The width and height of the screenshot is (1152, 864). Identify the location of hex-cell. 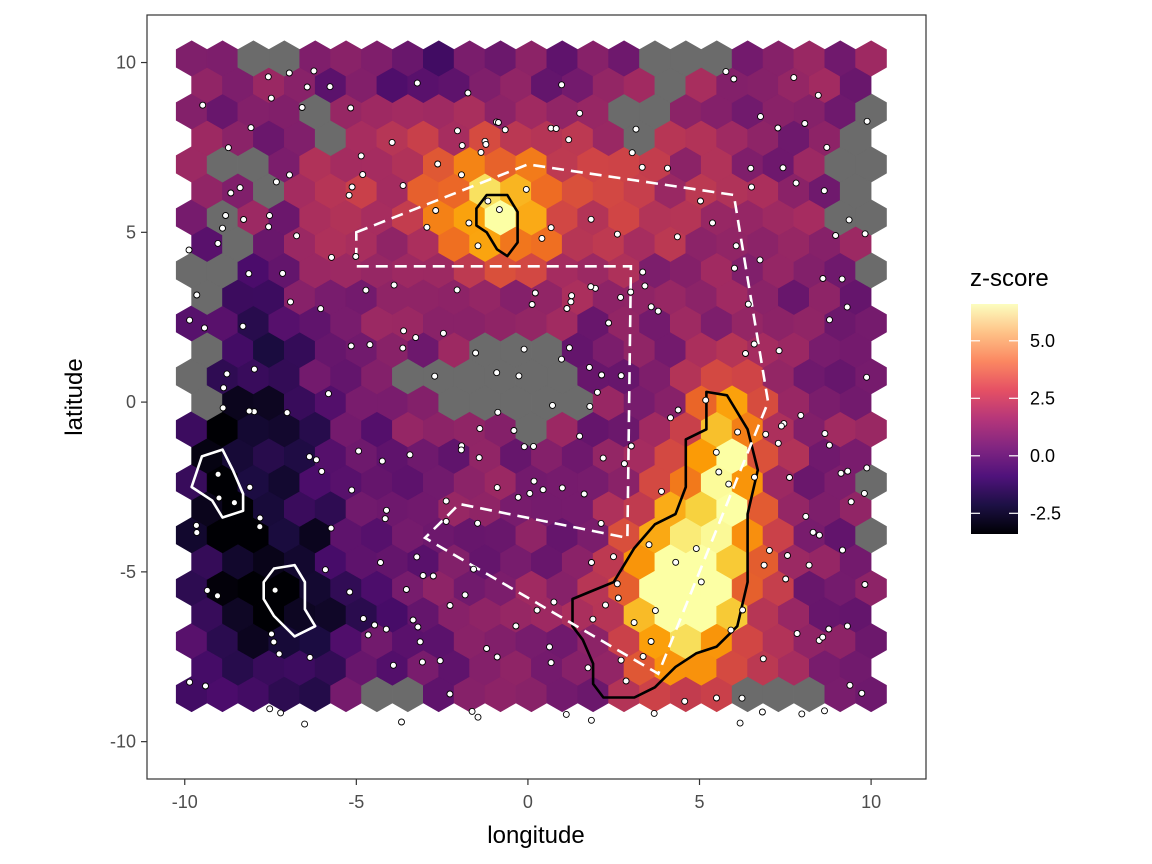
(871, 58).